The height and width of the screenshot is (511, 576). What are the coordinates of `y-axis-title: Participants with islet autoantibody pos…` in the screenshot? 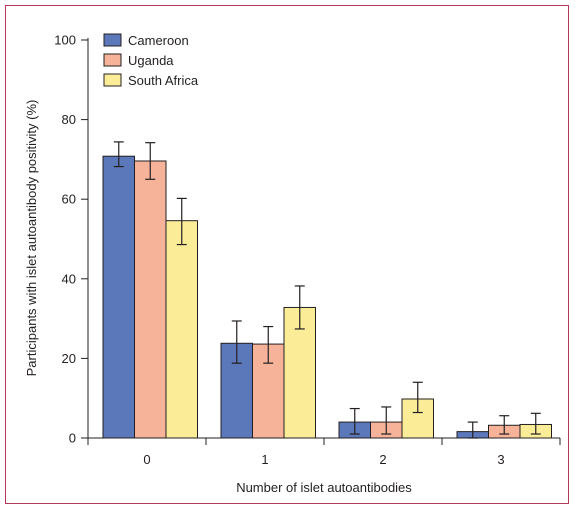 It's located at (31, 238).